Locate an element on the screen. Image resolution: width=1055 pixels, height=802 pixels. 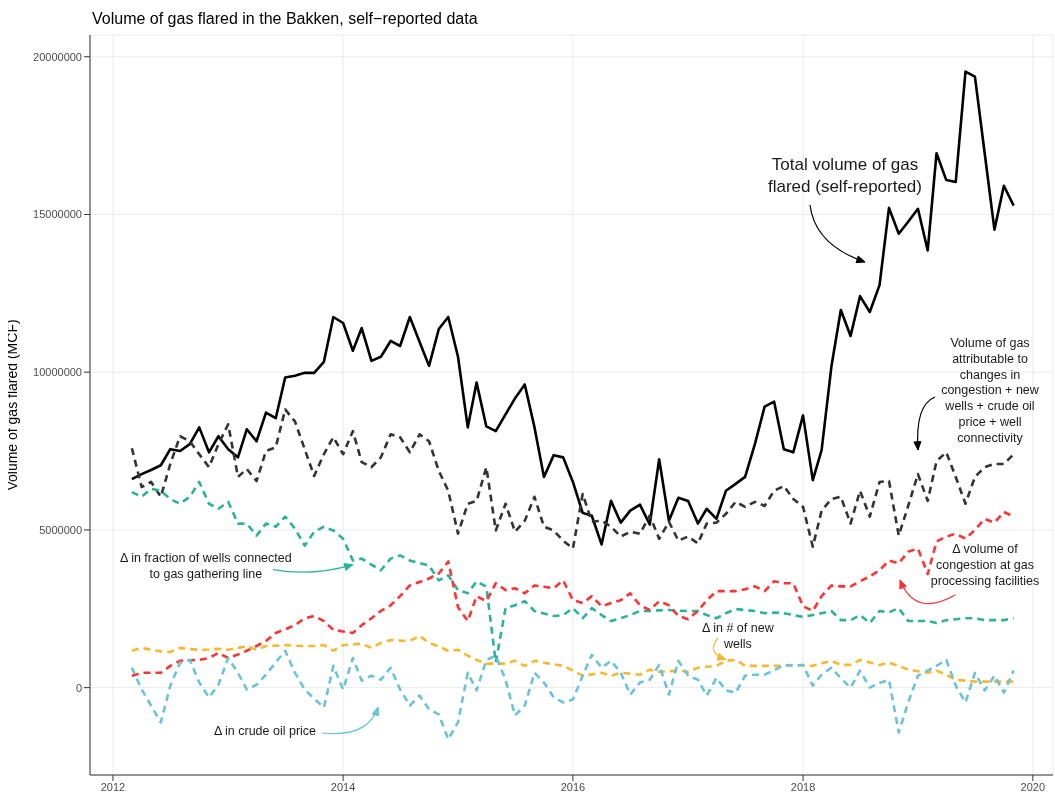
chart-title: Volume of gas flared in the Bakken, self−reported data is located at coordinates (285, 19).